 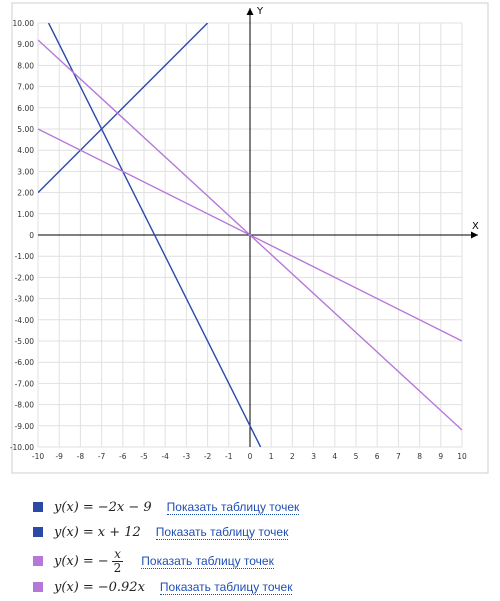 What do you see at coordinates (31, 235) in the screenshot?
I see `y-tick-label: 0` at bounding box center [31, 235].